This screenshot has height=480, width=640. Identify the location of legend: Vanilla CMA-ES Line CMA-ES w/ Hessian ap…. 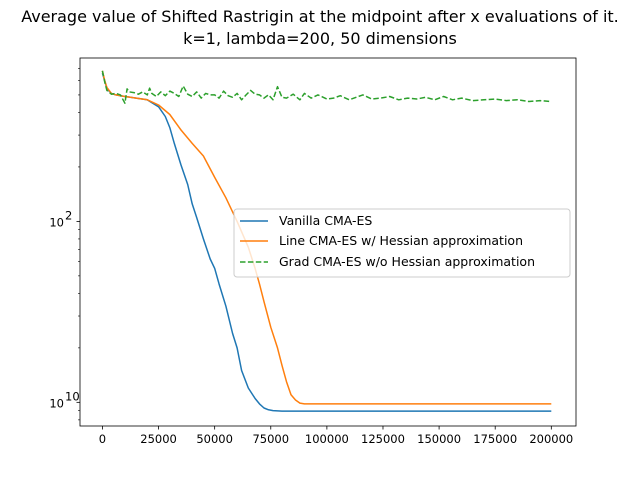
(402, 243).